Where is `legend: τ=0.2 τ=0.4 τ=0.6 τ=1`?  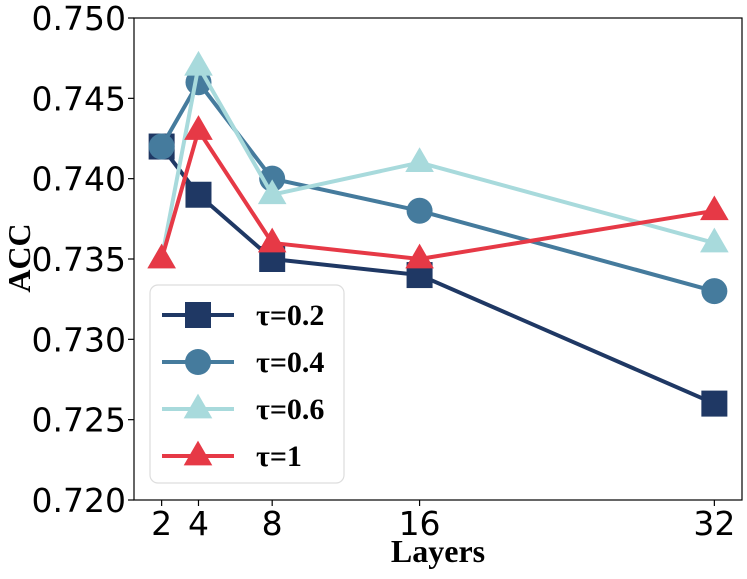
legend: τ=0.2 τ=0.4 τ=0.6 τ=1 is located at coordinates (247, 384).